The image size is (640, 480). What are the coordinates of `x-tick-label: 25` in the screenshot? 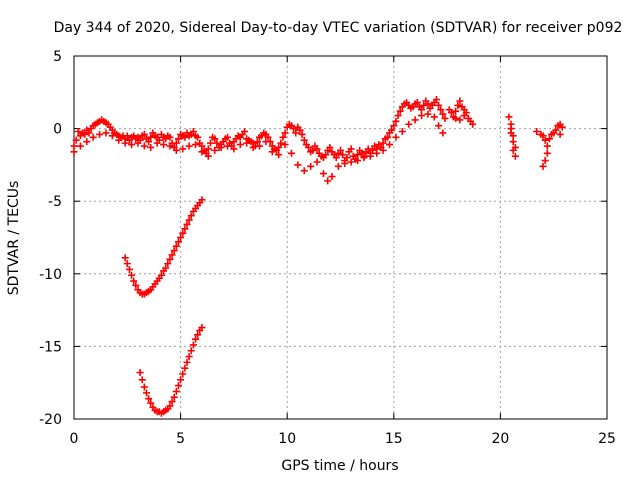 It's located at (607, 439).